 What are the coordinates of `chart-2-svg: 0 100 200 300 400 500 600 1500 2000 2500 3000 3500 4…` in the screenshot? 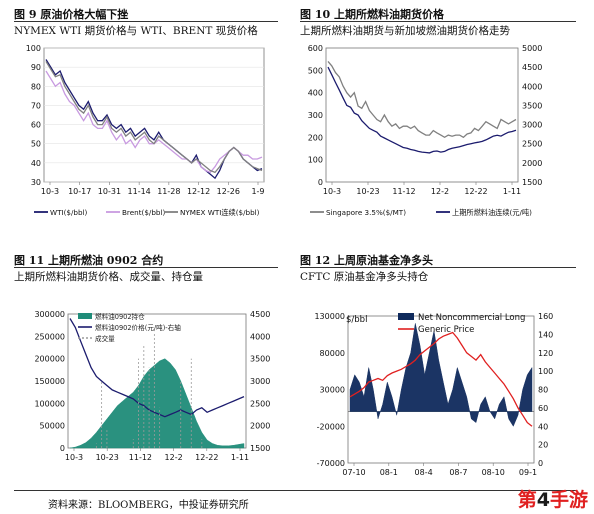 It's located at (425, 130).